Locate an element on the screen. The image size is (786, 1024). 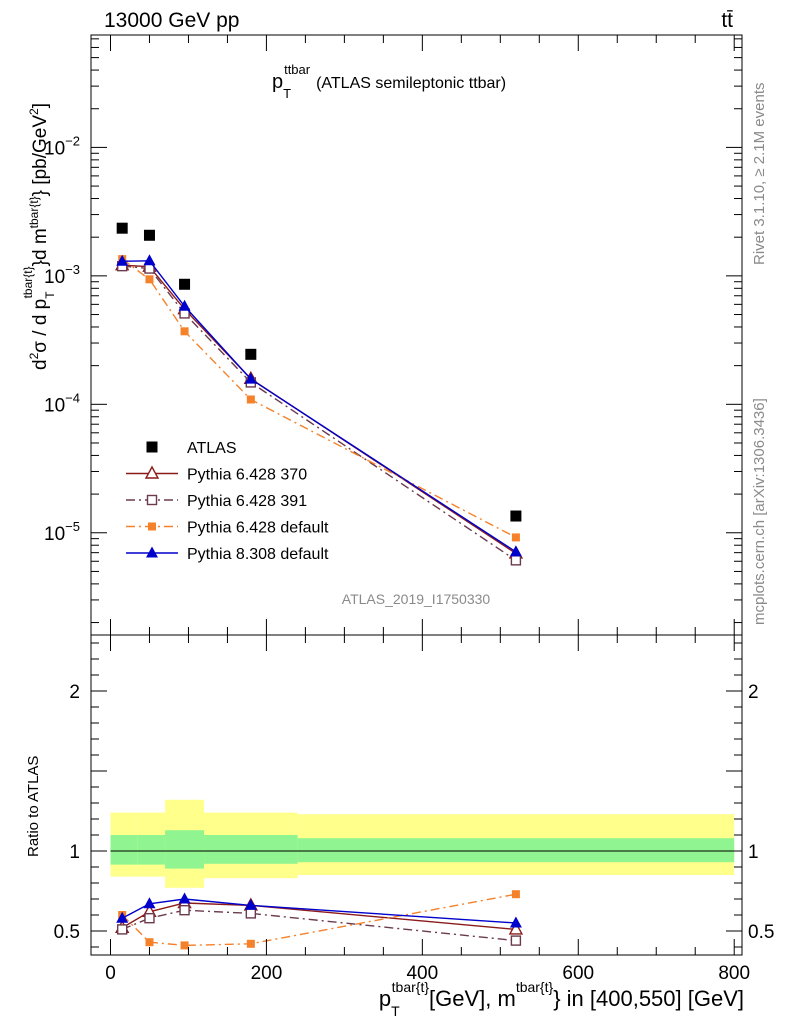
ratio-y-tick-label-right: 0.5 is located at coordinates (761, 932).